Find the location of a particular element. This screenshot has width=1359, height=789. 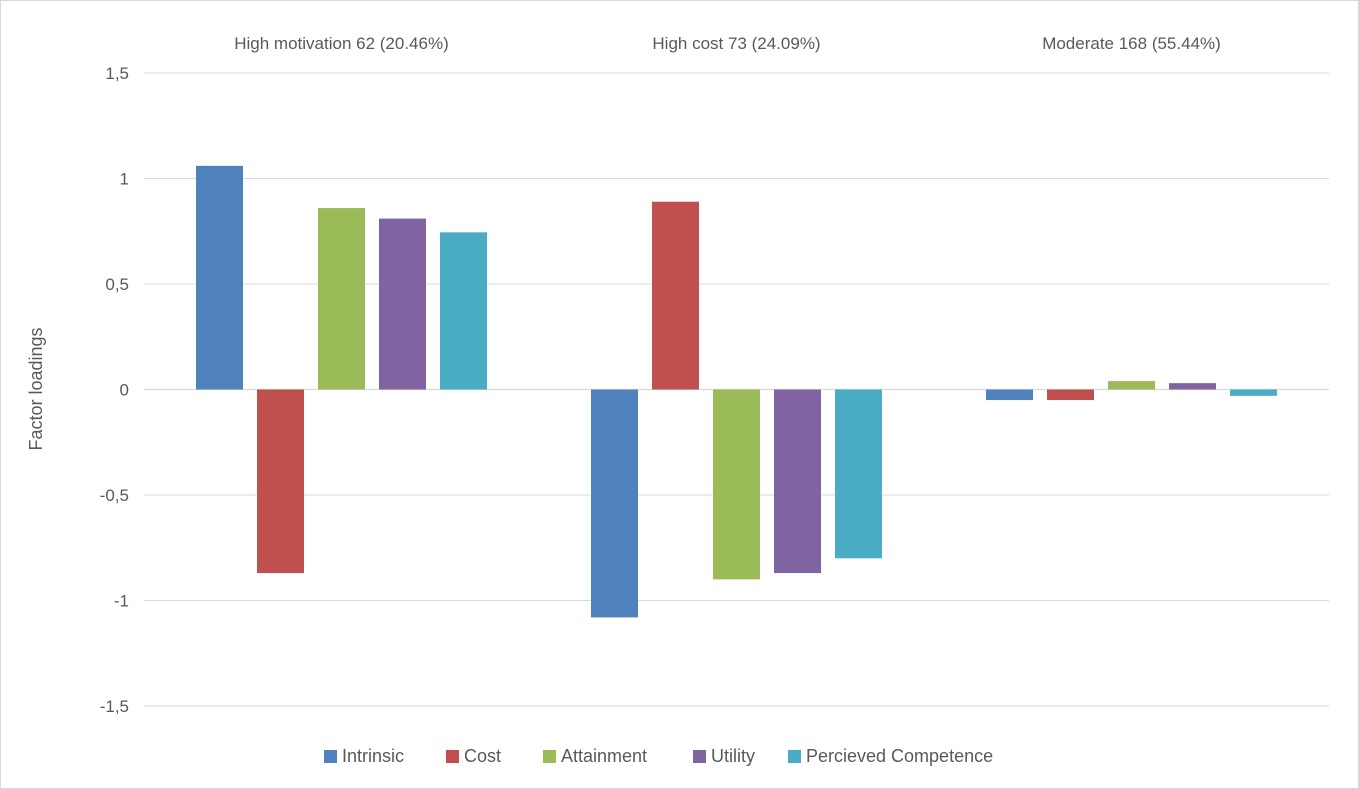

y-tick-label: 1,5 is located at coordinates (117, 73).